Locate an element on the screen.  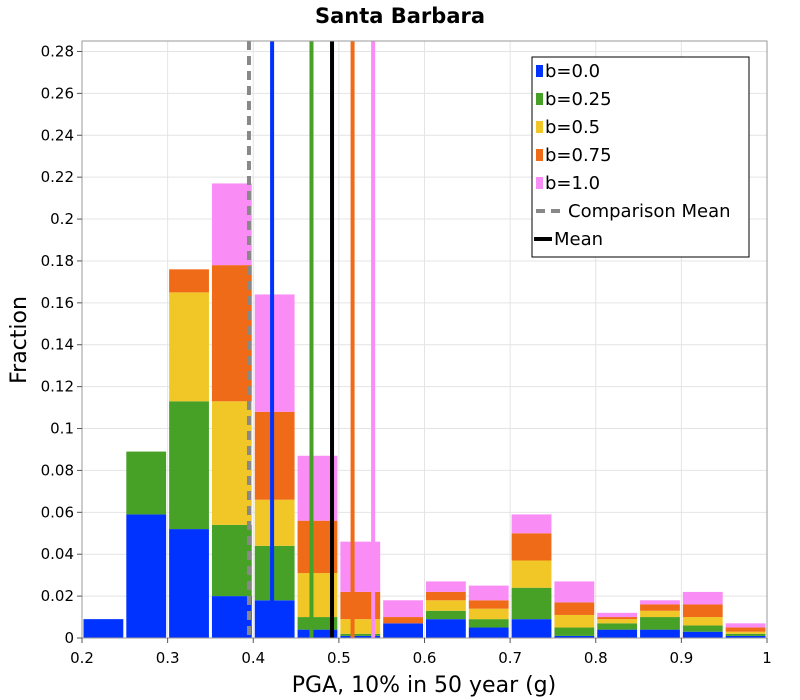
x-tick-label: 0.6 is located at coordinates (425, 658).